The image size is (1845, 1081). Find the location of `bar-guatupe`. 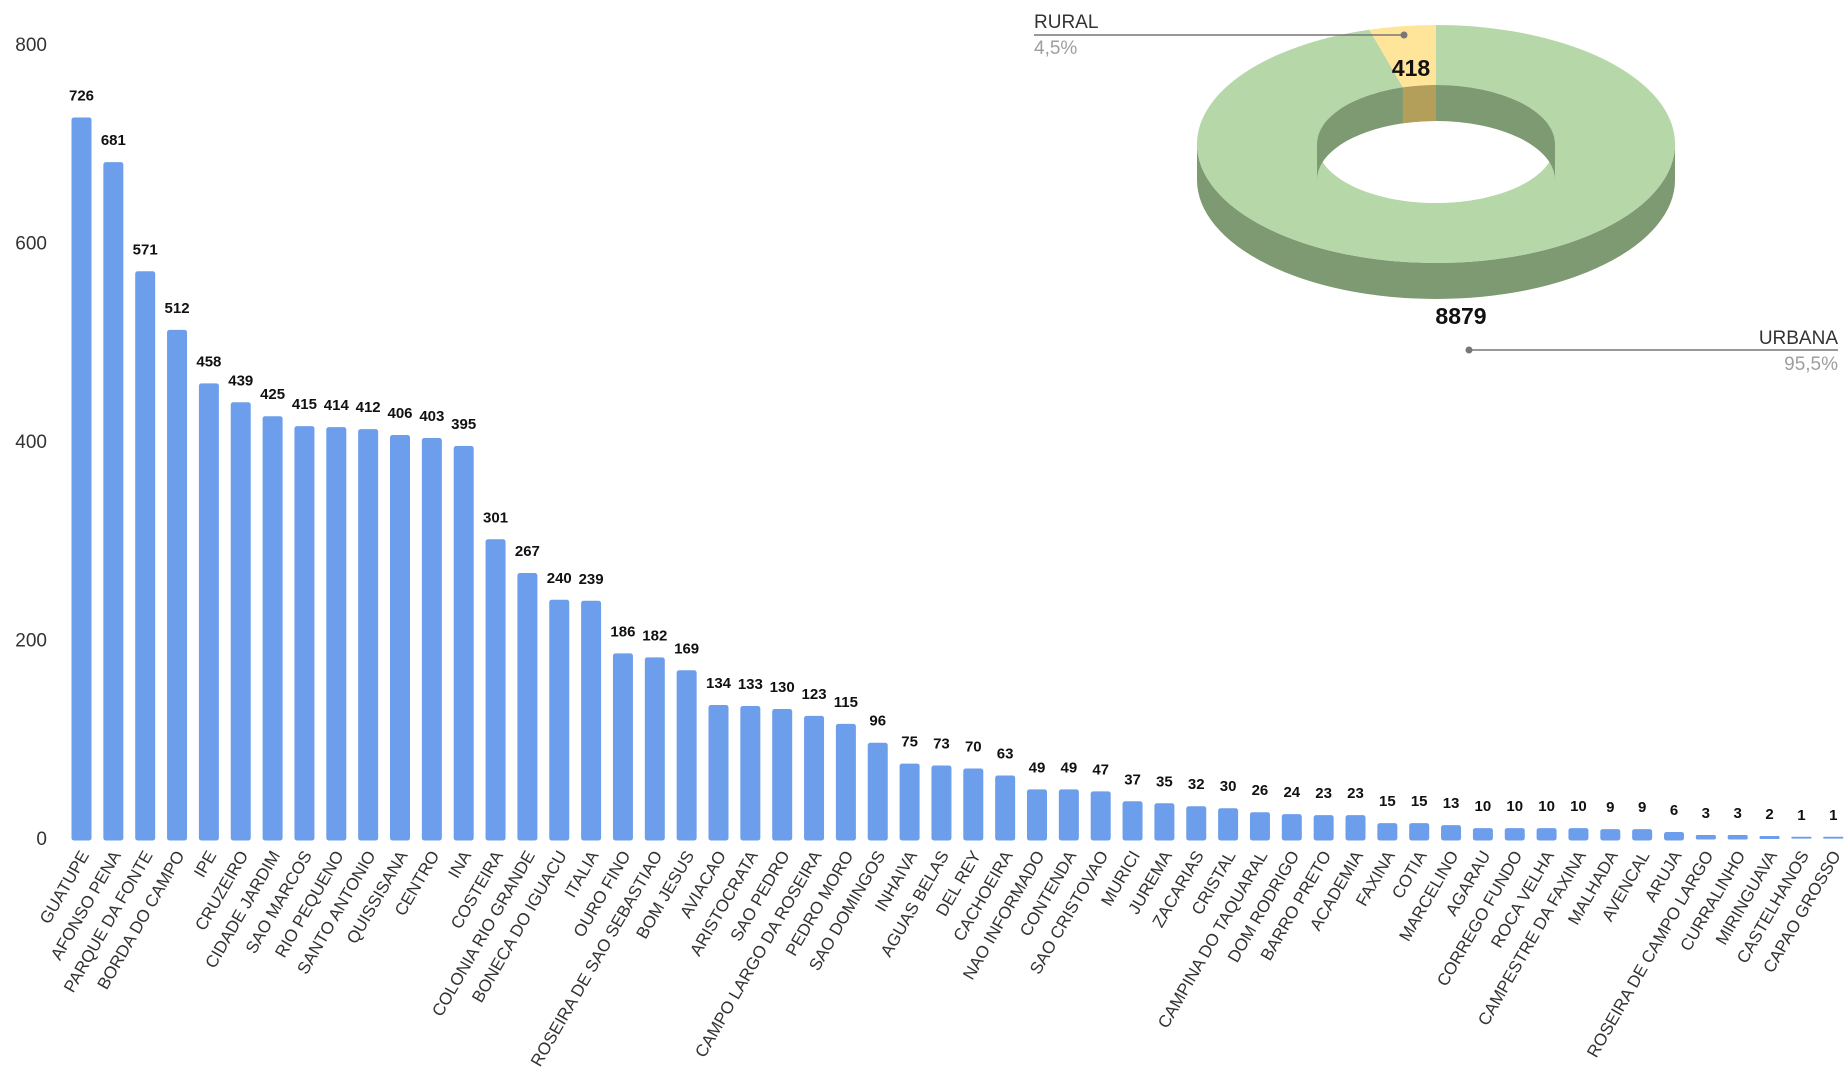

bar-guatupe is located at coordinates (81, 479).